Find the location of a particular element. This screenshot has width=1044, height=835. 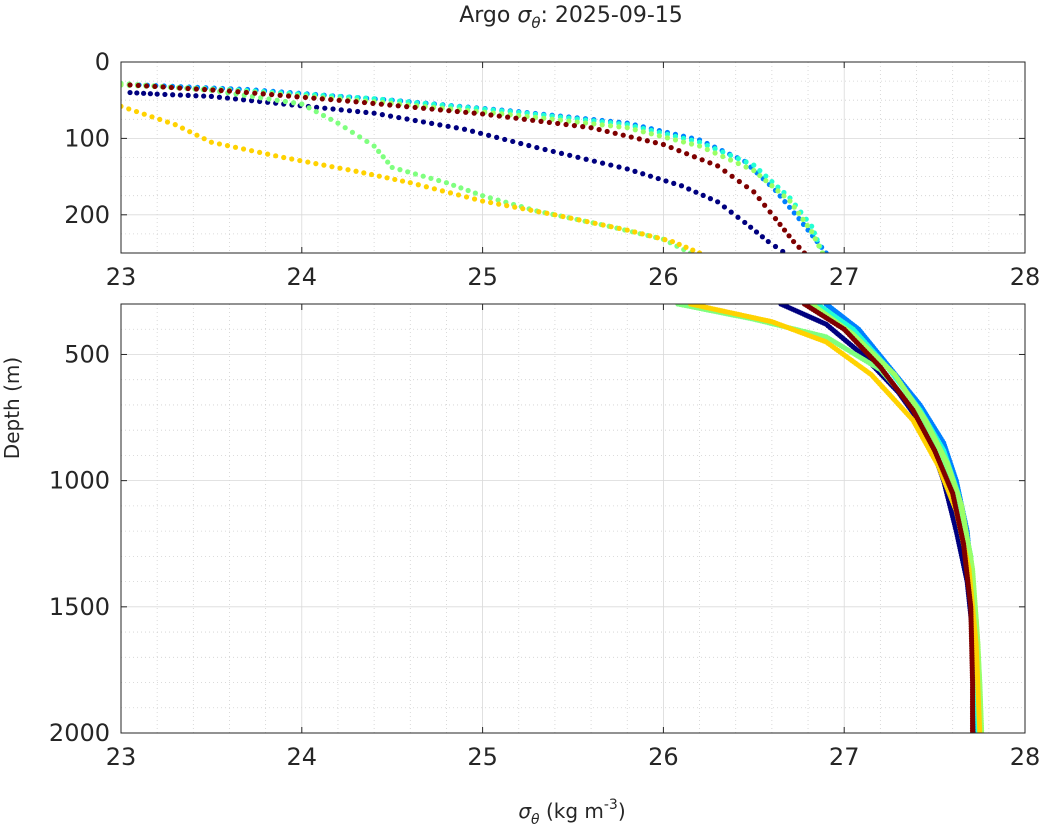

x-tick-label: 25 is located at coordinates (482, 277).